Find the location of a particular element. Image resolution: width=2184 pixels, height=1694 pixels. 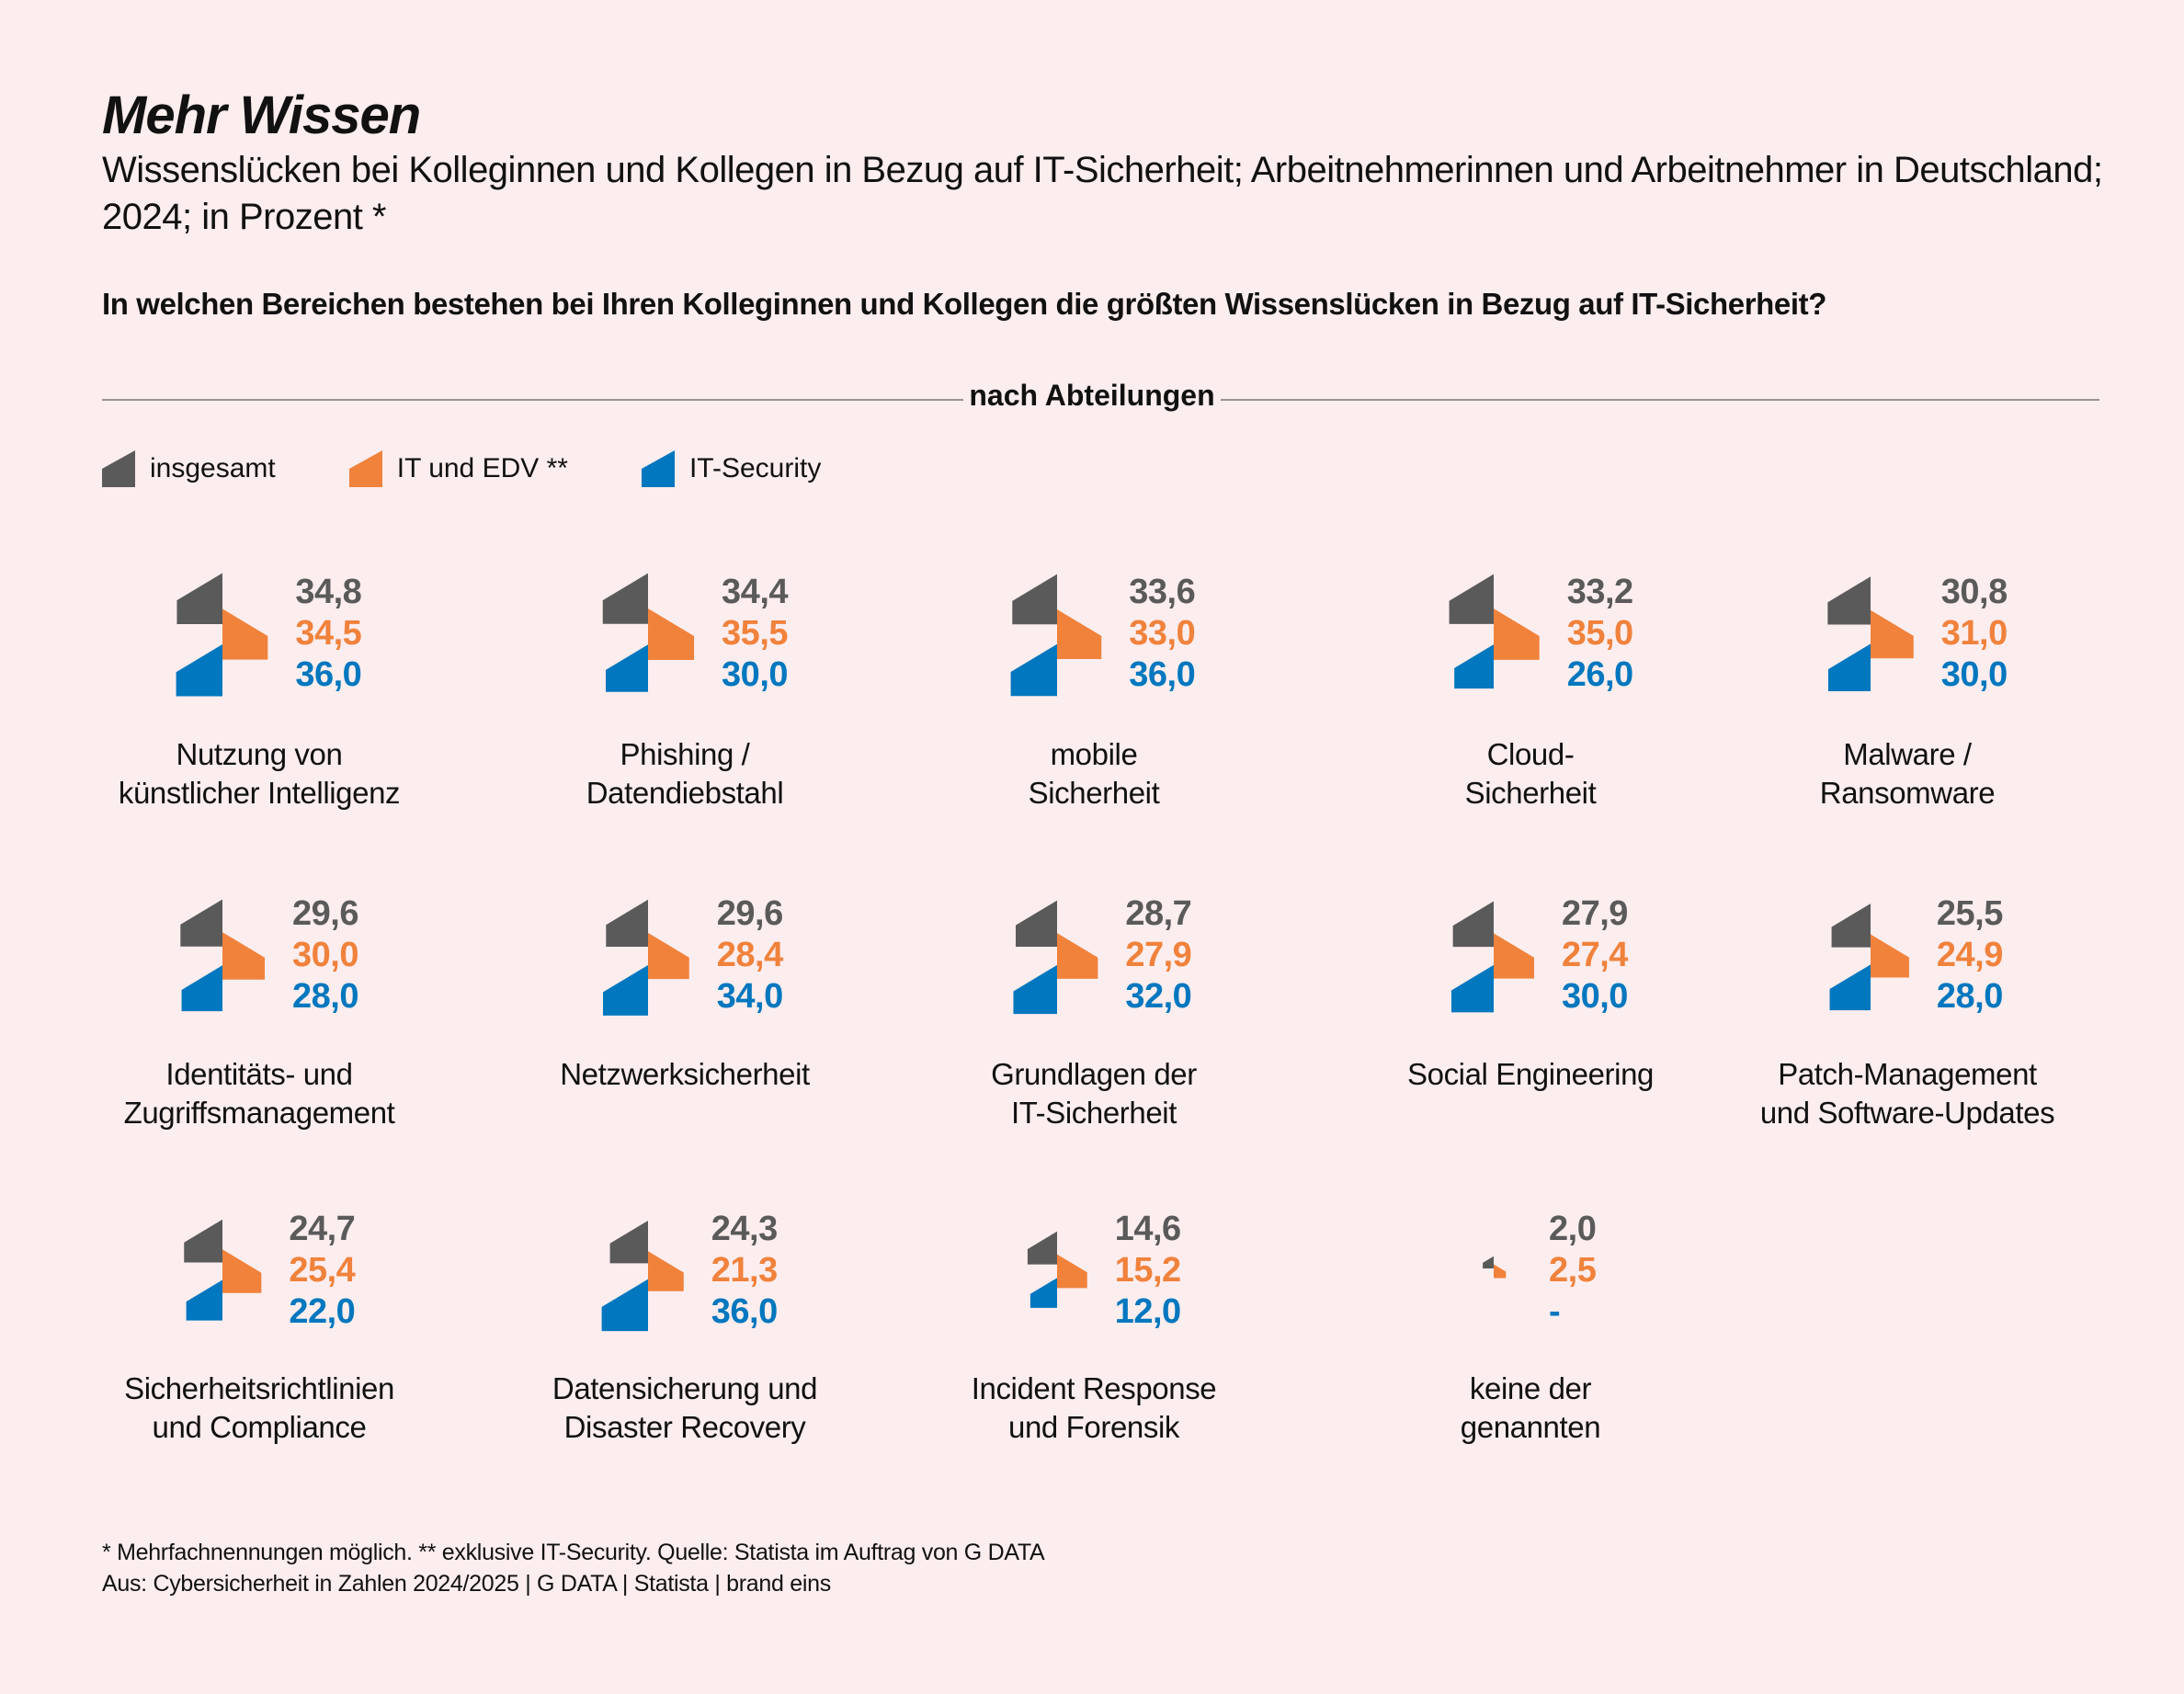

category-label-line: Patch-Management is located at coordinates (1907, 1074).